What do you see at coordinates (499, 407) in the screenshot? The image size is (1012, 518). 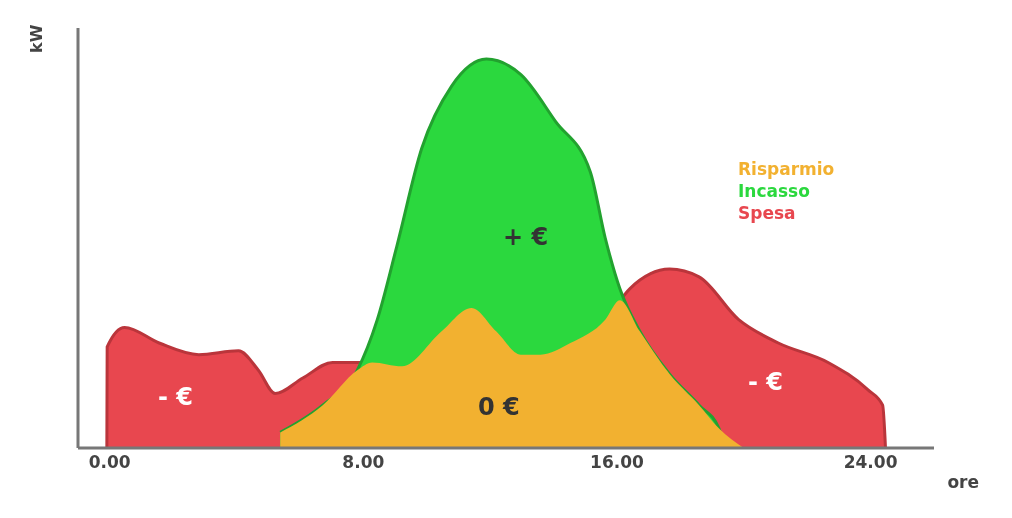 I see `annotation: 0 €` at bounding box center [499, 407].